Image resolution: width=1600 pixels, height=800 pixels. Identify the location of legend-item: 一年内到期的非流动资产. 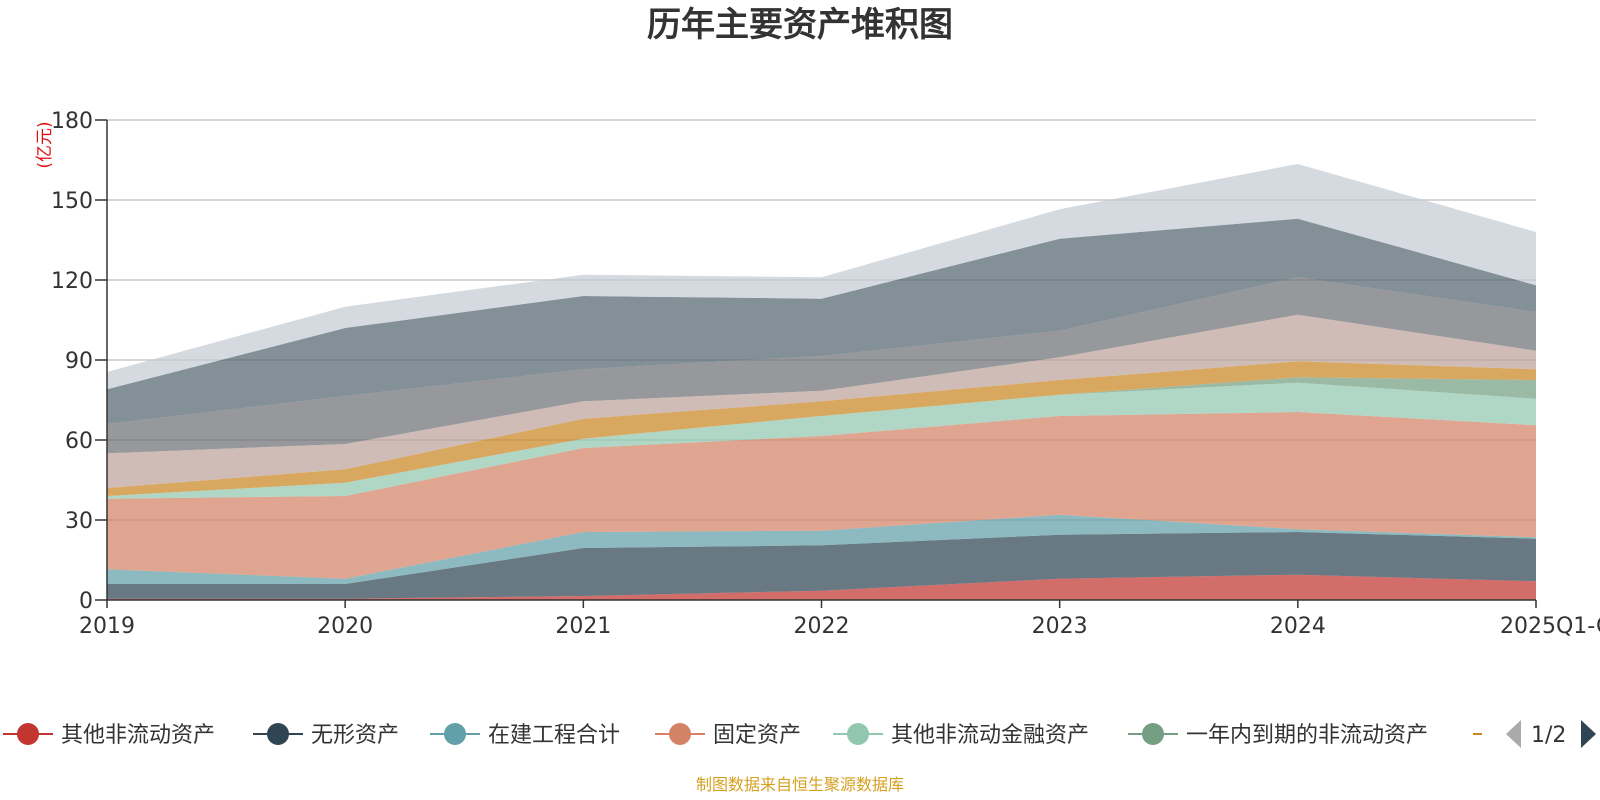
(1278, 735).